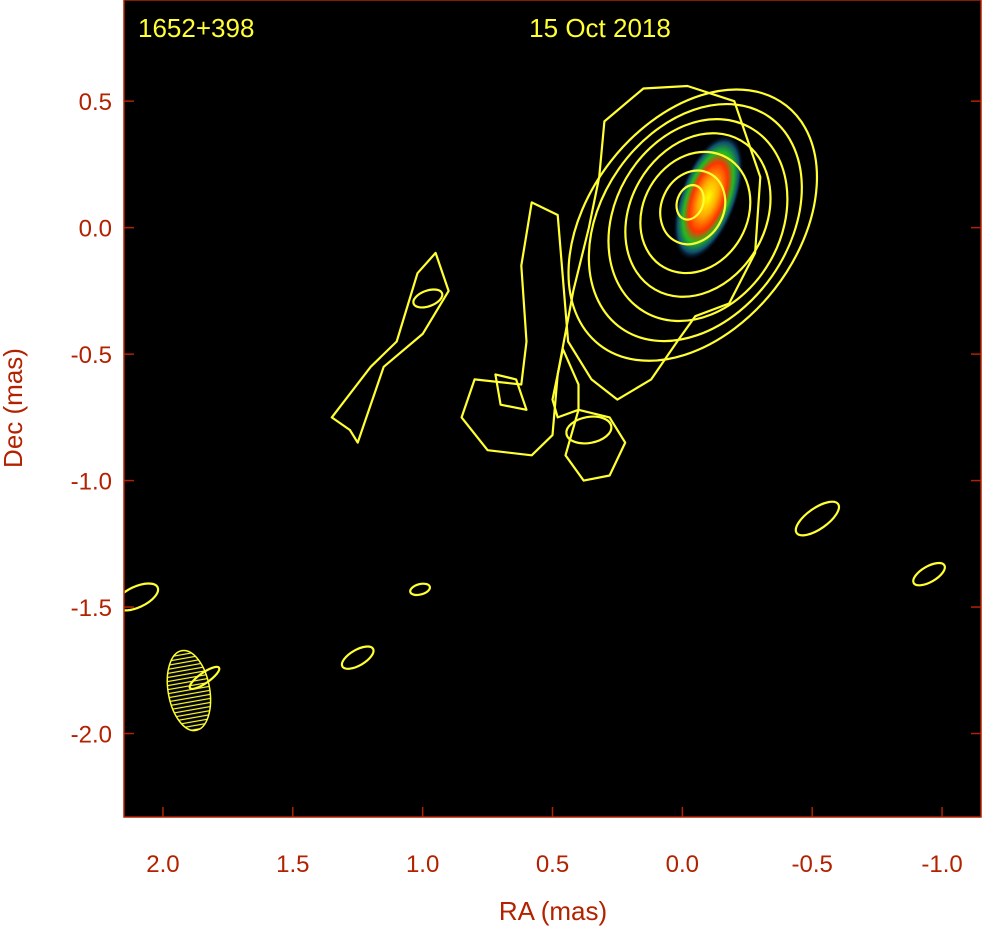  Describe the element at coordinates (196, 28) in the screenshot. I see `source-name-label: 1652+398` at that location.